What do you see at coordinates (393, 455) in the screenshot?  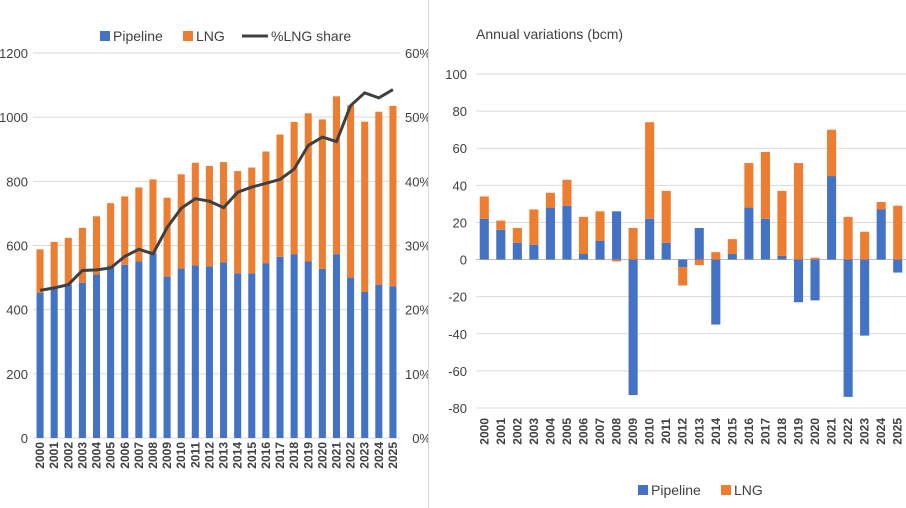 I see `x-tick-label: 2025` at bounding box center [393, 455].